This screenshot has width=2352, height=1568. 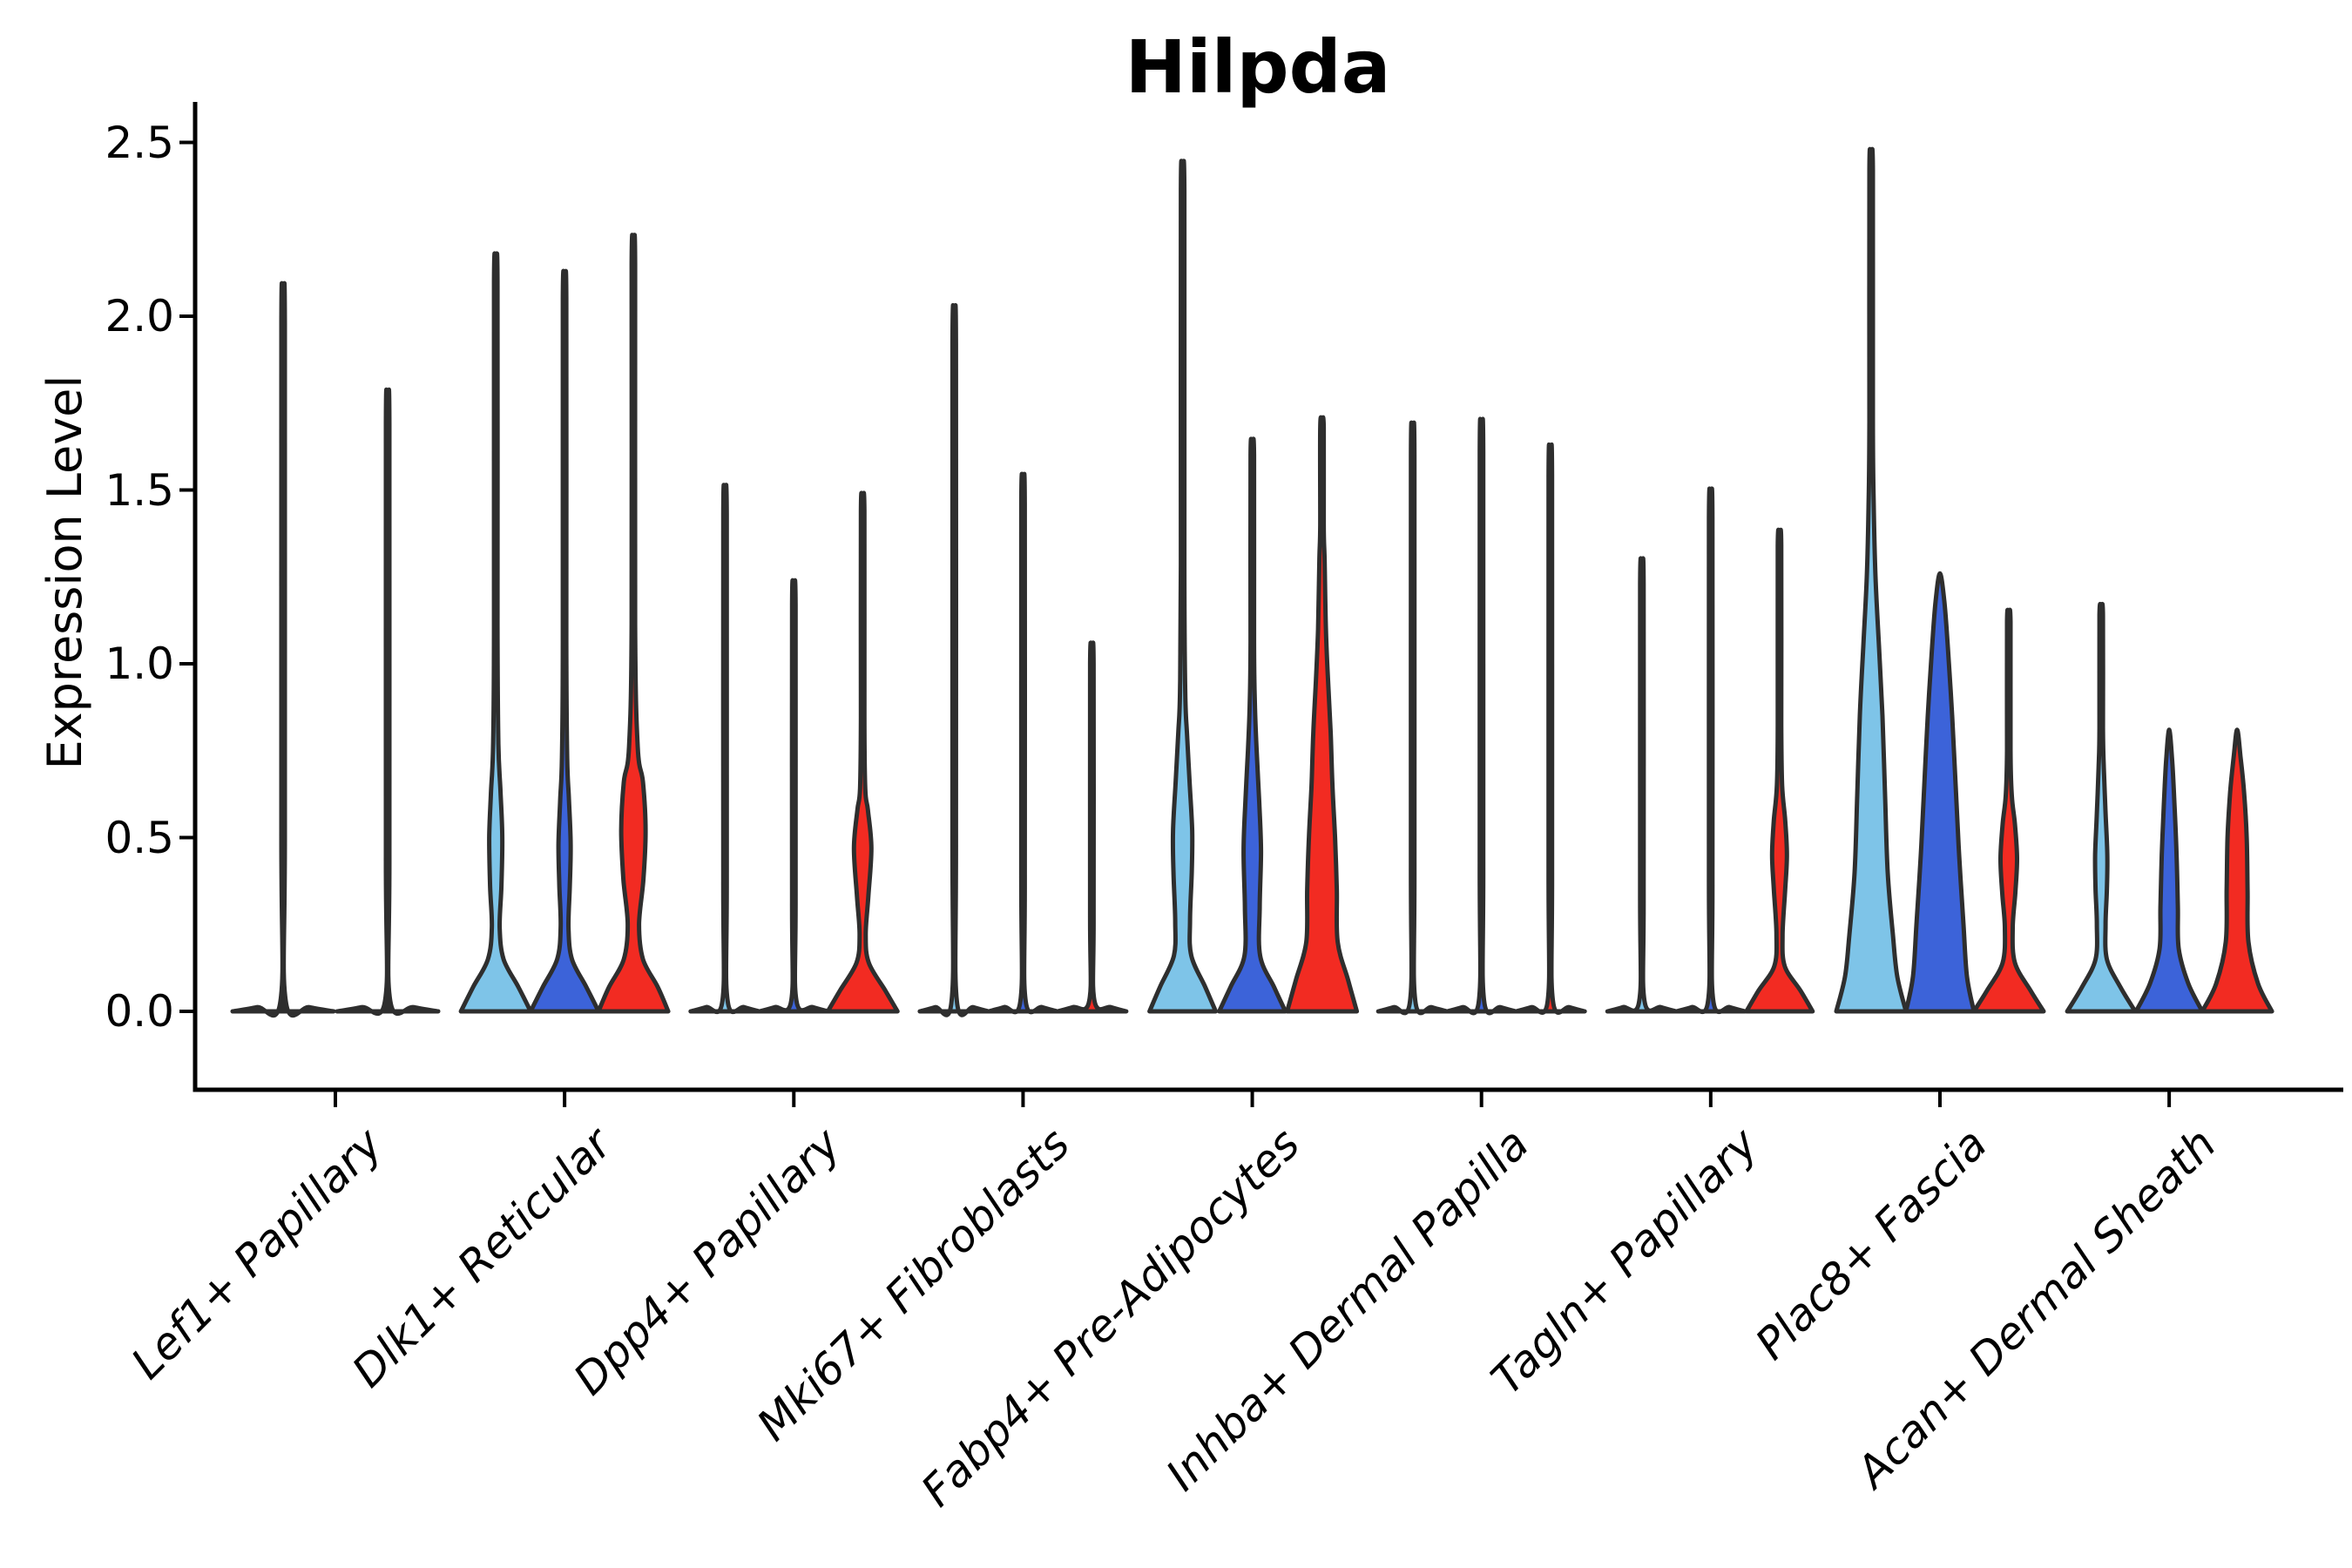 I want to click on y-tick-label: 2.5, so click(x=139, y=142).